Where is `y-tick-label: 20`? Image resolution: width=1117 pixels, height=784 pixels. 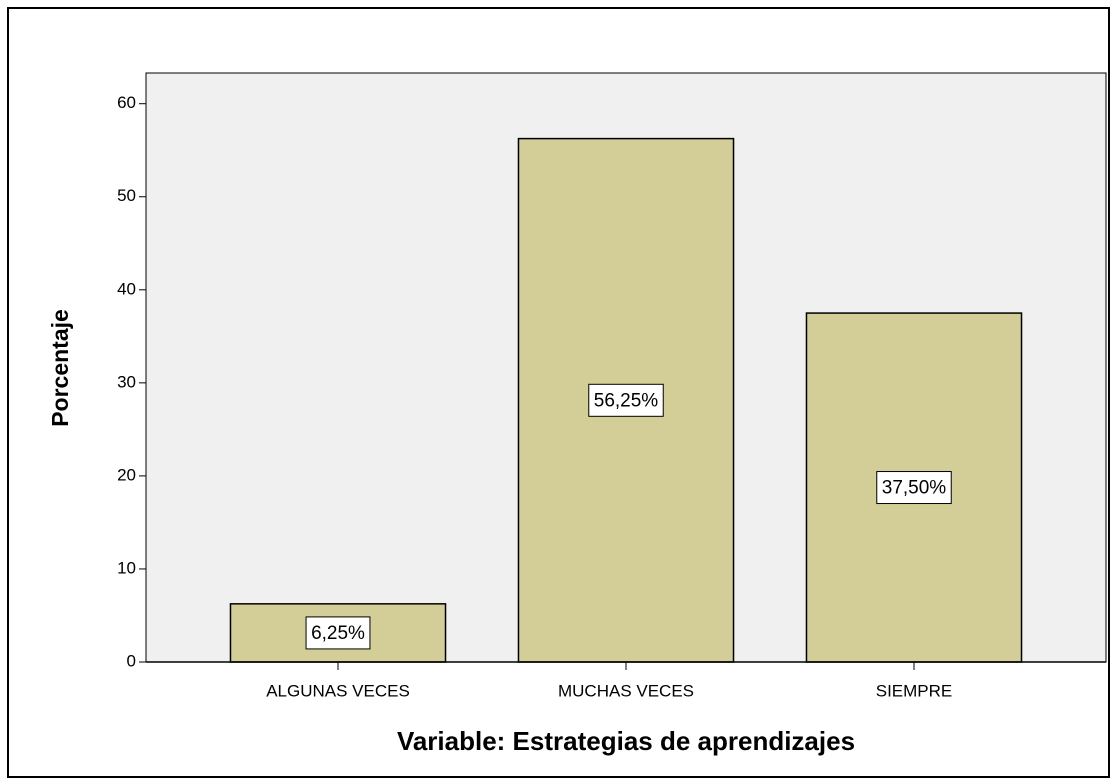 y-tick-label: 20 is located at coordinates (126, 474).